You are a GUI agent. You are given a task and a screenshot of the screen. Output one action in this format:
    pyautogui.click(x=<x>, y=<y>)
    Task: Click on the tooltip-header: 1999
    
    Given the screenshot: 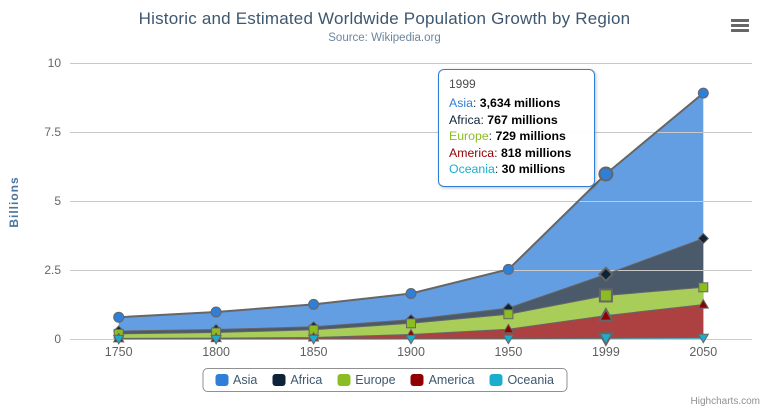 What is the action you would take?
    pyautogui.click(x=462, y=84)
    